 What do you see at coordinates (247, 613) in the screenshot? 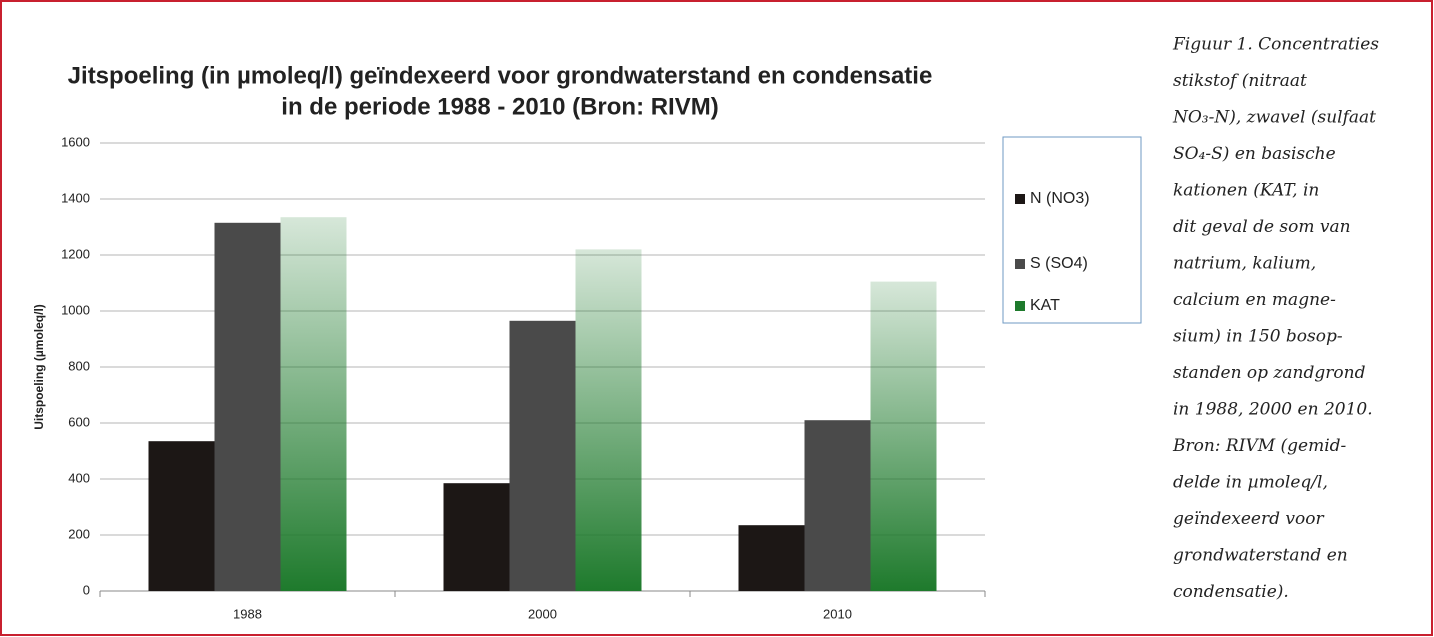
I see `x-tick-label: 1988` at bounding box center [247, 613].